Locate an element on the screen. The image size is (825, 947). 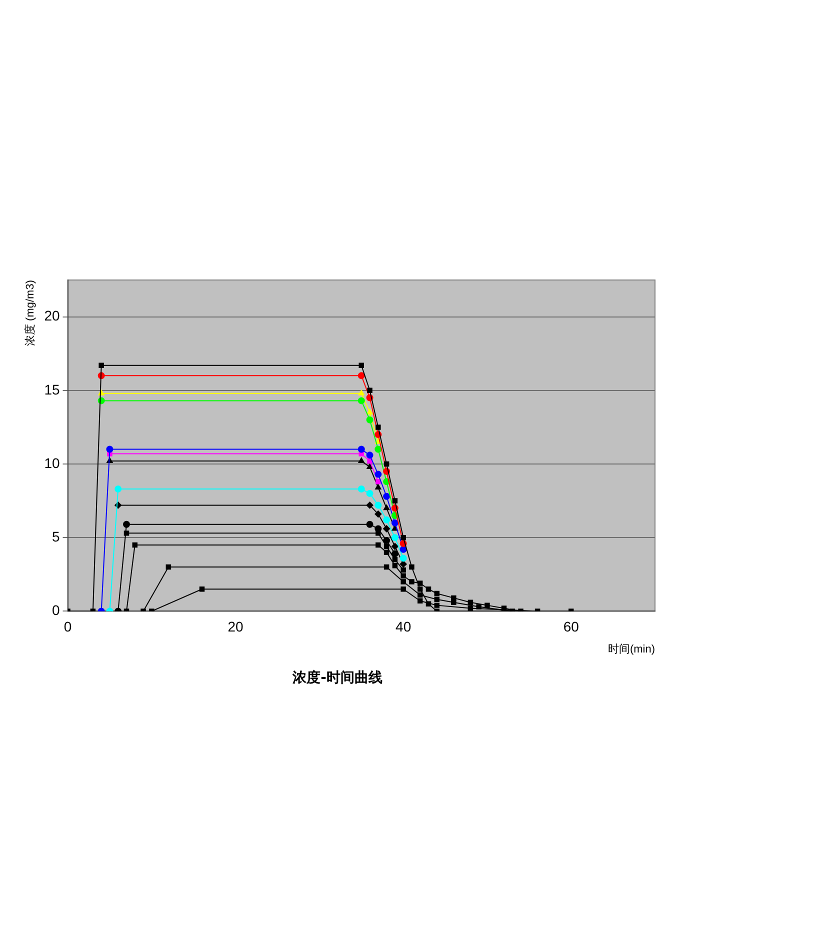
y-tick-label: 5 is located at coordinates (56, 536).